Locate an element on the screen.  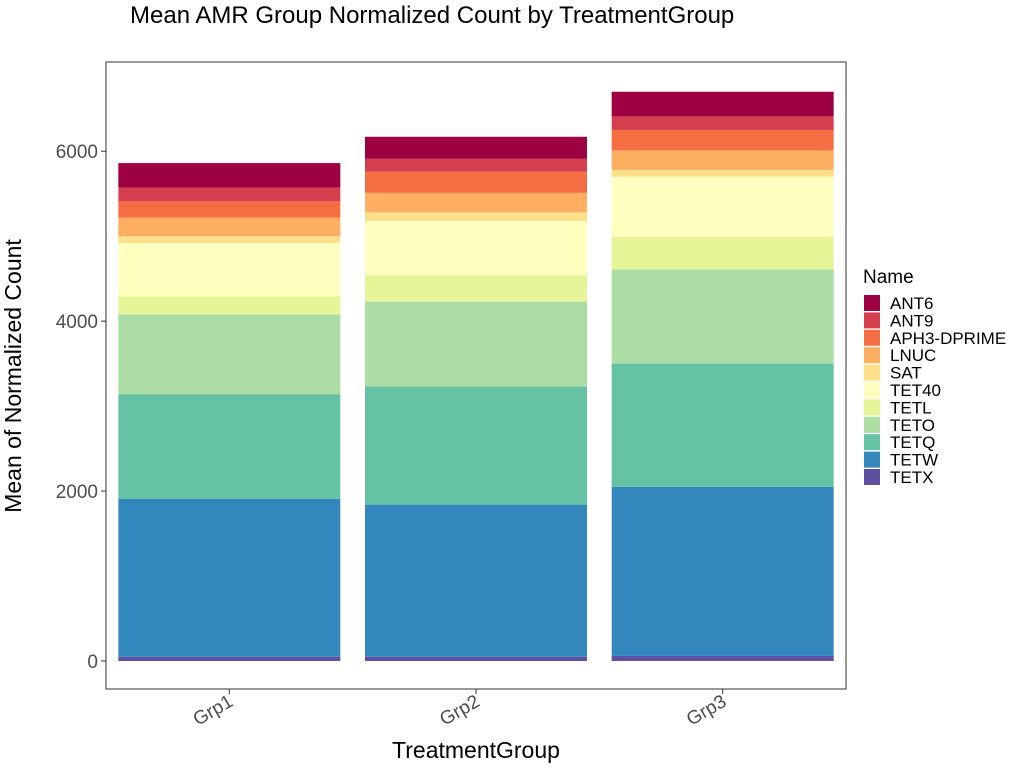
legend-label-sat: SAT is located at coordinates (906, 373).